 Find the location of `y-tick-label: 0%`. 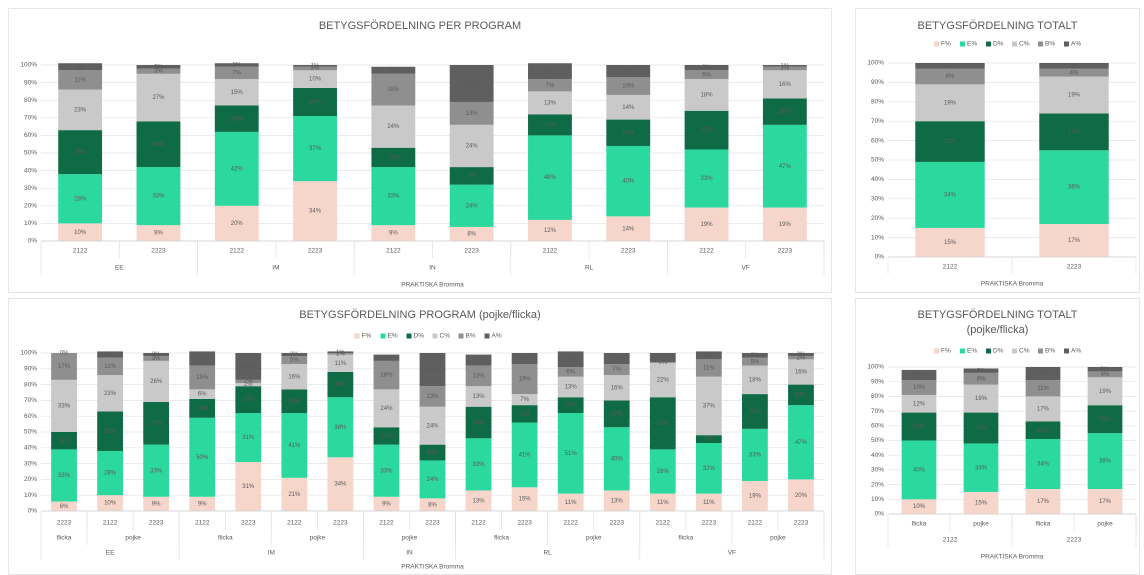

y-tick-label: 0% is located at coordinates (33, 511).